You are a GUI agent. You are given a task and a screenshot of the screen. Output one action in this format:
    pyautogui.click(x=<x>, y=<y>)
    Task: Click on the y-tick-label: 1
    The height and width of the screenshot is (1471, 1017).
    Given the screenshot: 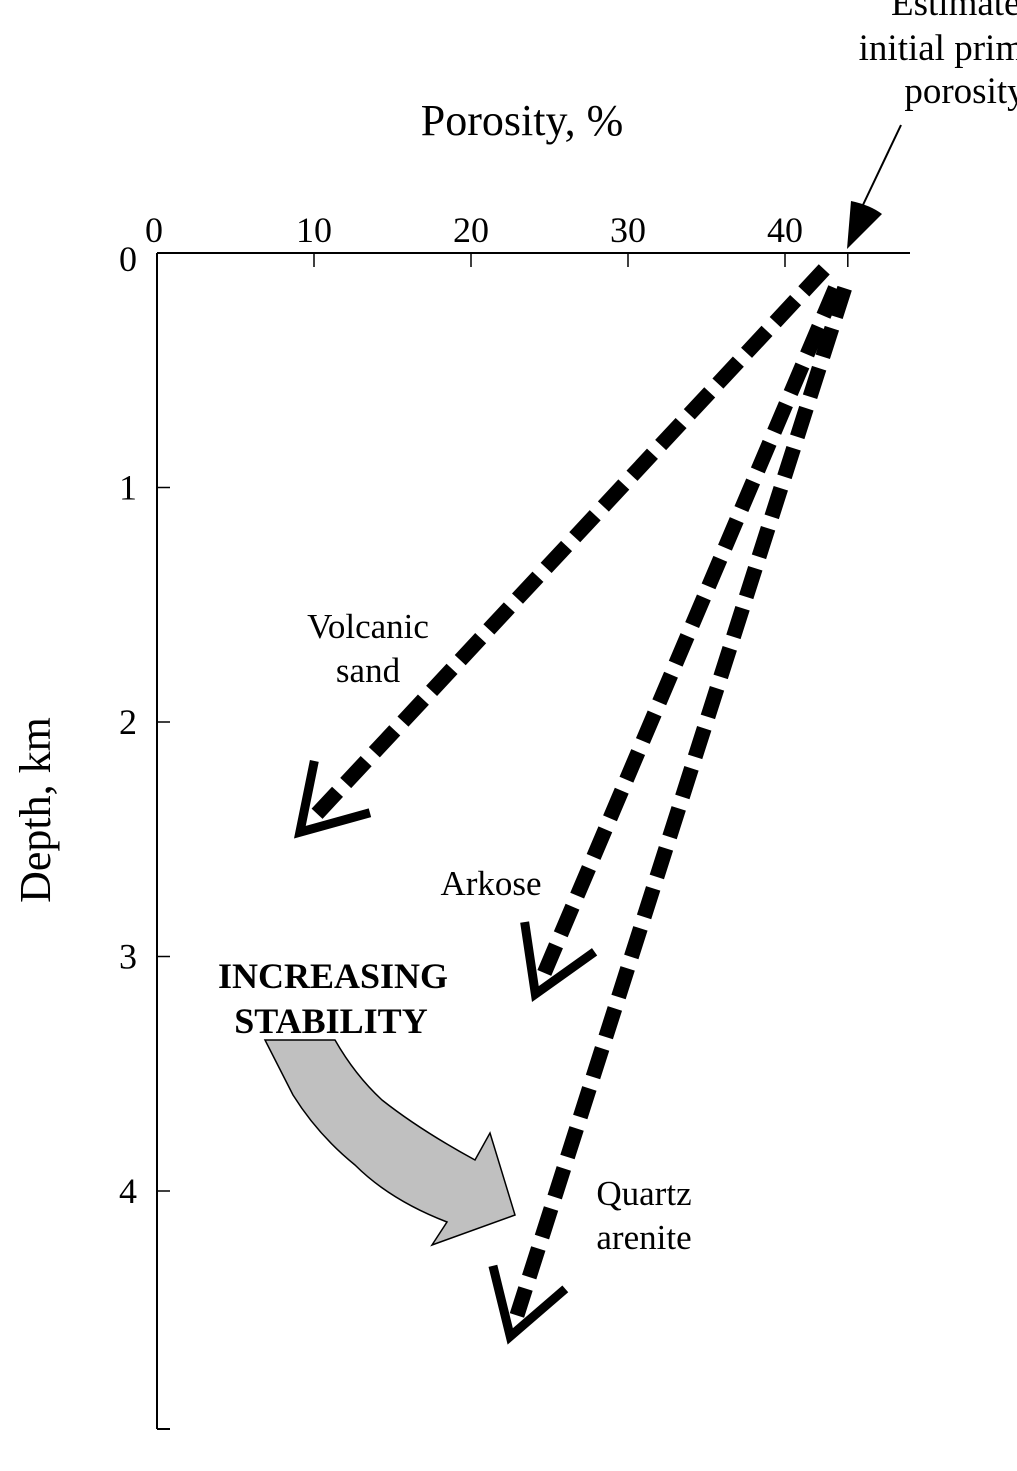 What is the action you would take?
    pyautogui.click(x=128, y=488)
    